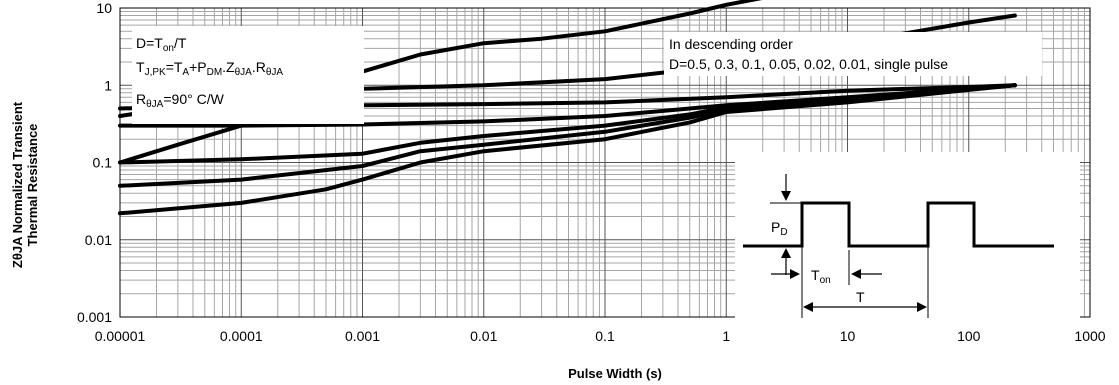  I want to click on ton-label: Ton, so click(821, 276).